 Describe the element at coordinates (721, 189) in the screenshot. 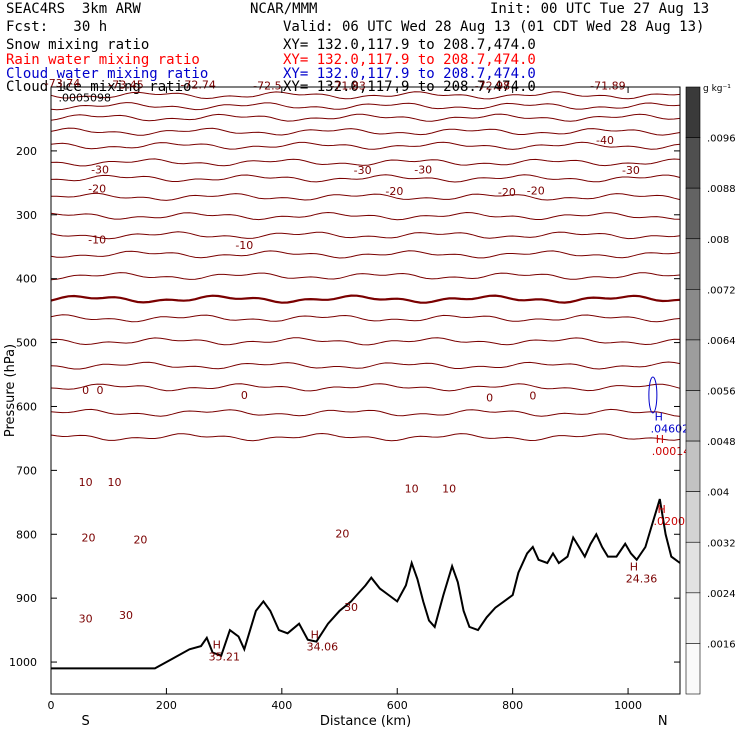

I see `colorbar-tick-label: .0088` at that location.